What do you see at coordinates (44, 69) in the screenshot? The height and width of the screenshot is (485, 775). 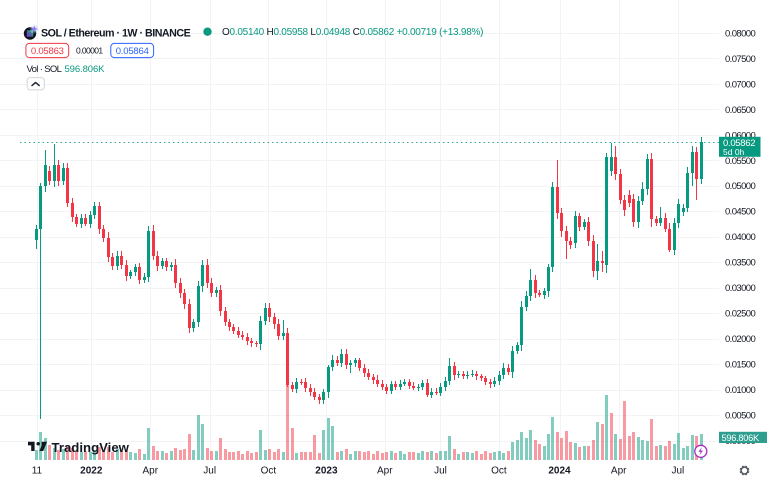 I see `svg-text: Vol · SOL` at bounding box center [44, 69].